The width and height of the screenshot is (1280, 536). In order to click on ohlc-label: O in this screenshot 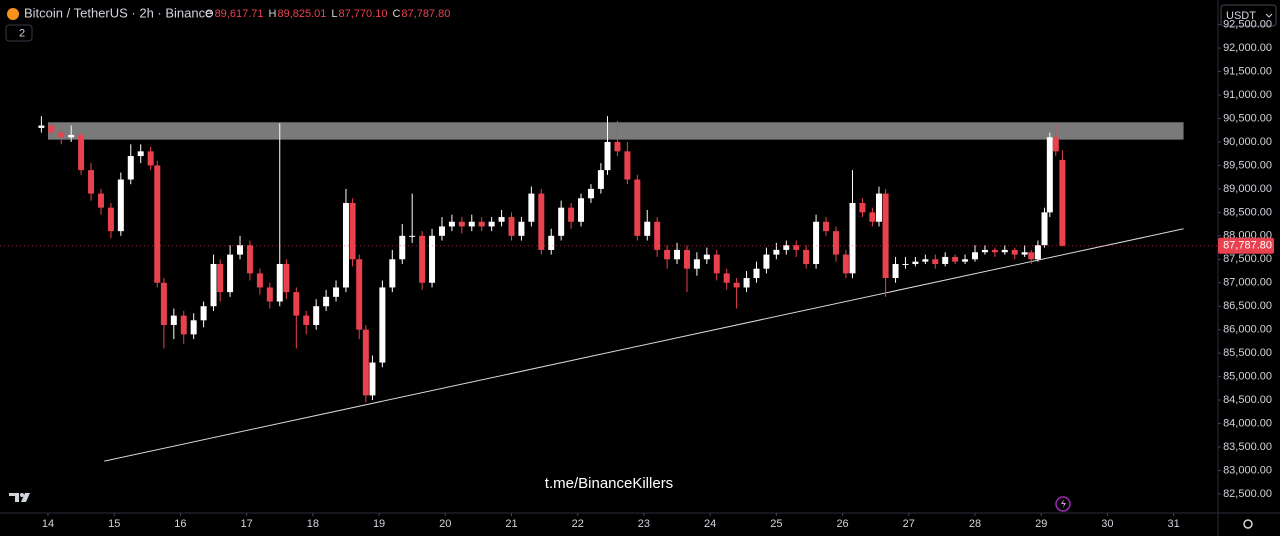, I will do `click(209, 14)`.